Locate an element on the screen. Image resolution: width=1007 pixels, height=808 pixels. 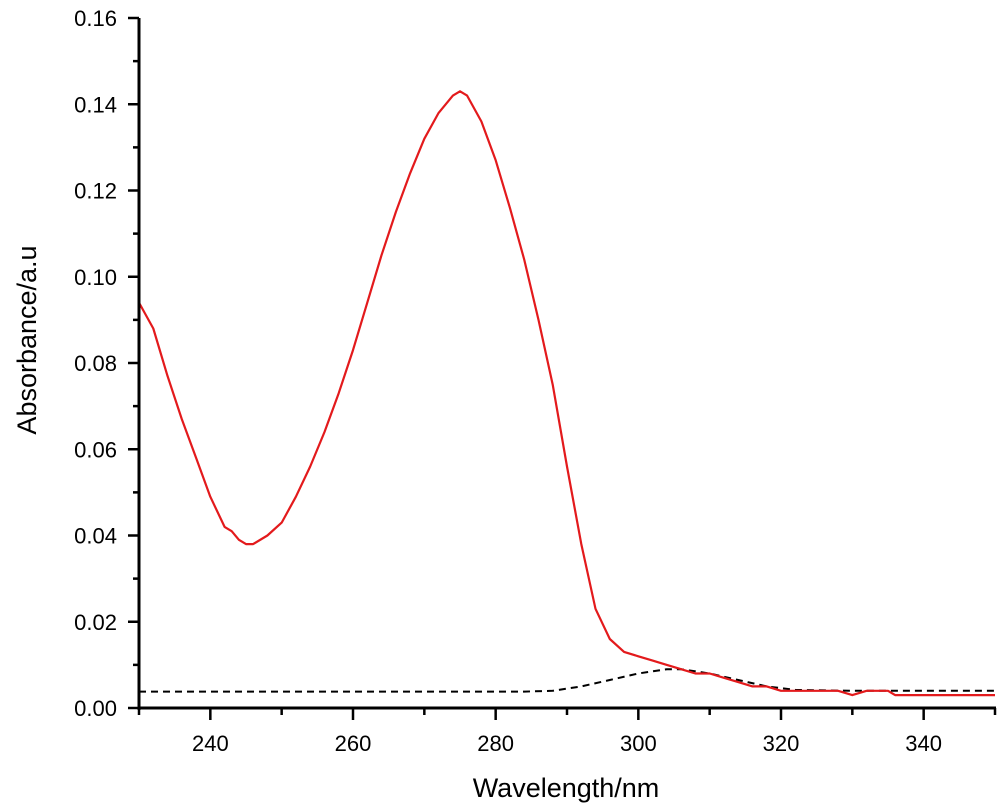
x-axis-title: Wavelength/nm is located at coordinates (566, 788).